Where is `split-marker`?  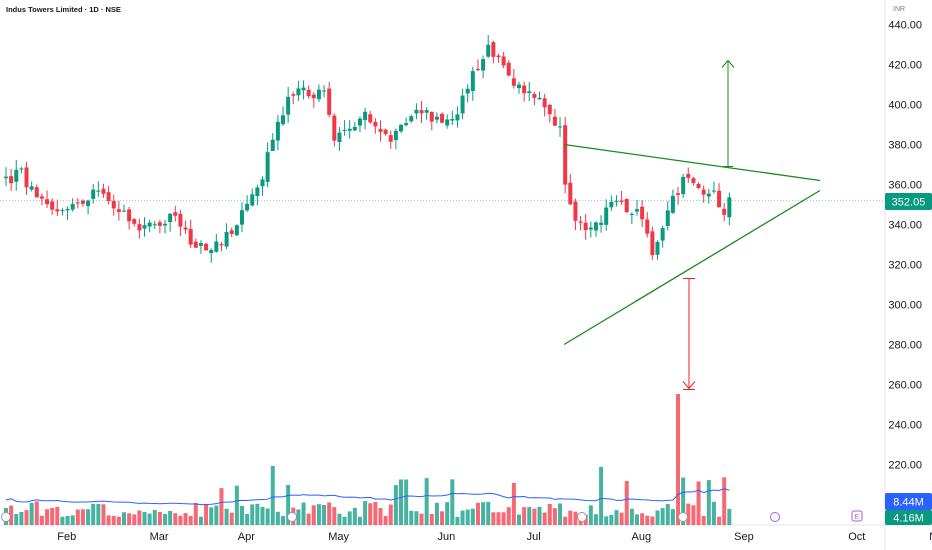 split-marker is located at coordinates (775, 517).